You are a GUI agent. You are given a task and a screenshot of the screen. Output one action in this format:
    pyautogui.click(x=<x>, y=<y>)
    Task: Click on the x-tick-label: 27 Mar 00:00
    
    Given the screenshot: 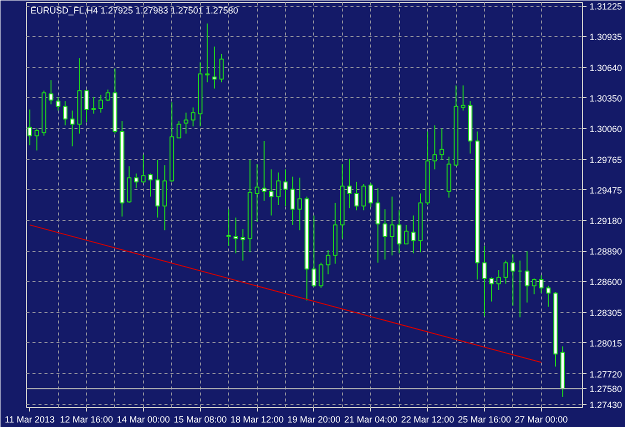 What is the action you would take?
    pyautogui.click(x=541, y=419)
    